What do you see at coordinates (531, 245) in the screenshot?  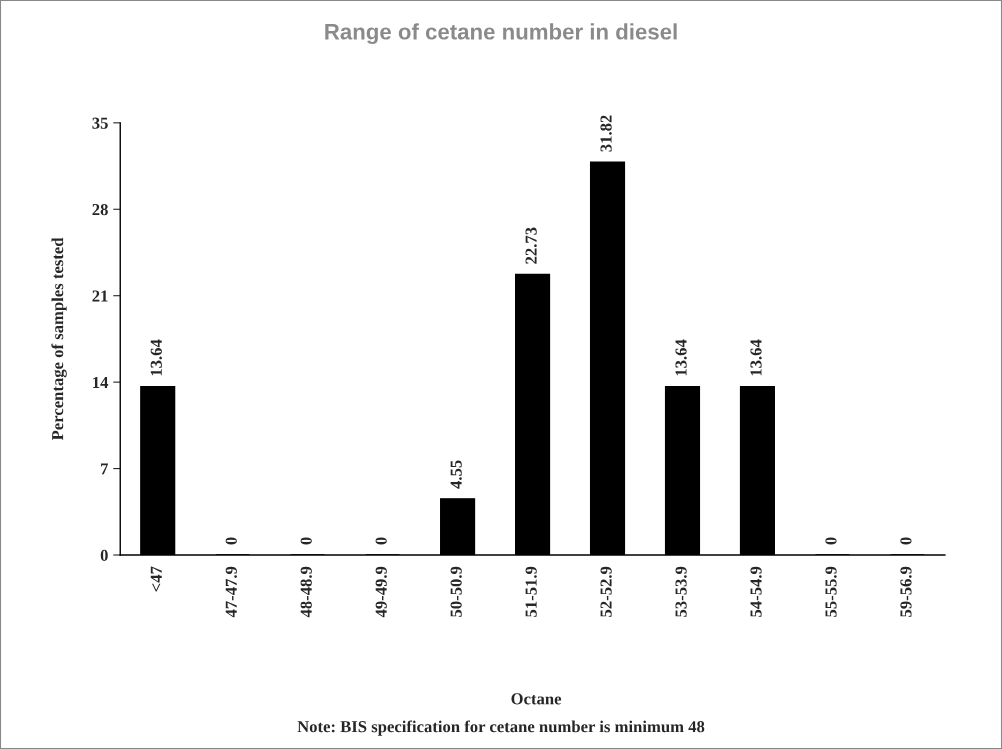 I see `data-label: 22.73` at bounding box center [531, 245].